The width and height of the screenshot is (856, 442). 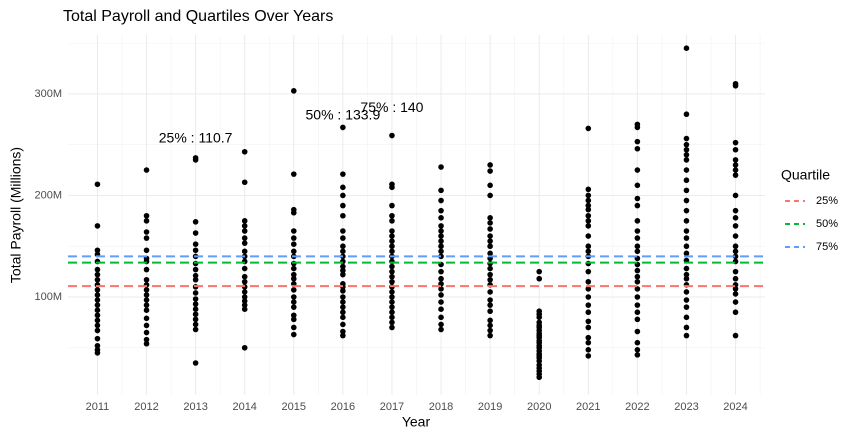 I want to click on annotation: 75% : 140, so click(x=391, y=107).